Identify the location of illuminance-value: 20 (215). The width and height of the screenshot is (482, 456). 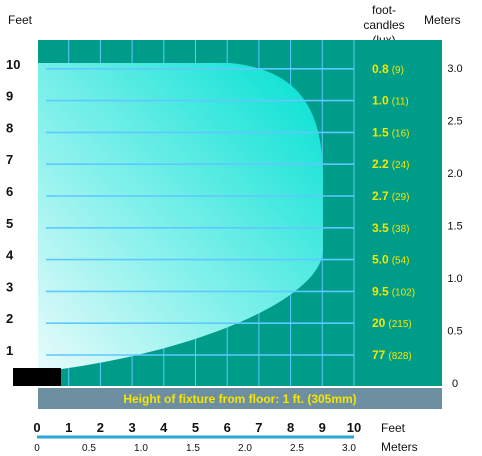
(392, 323).